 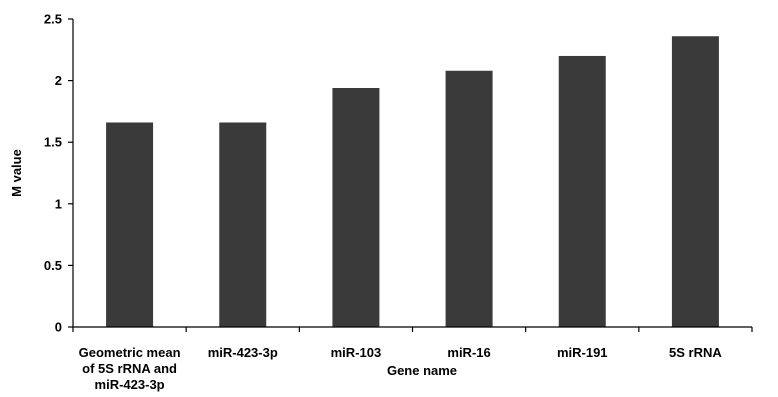 What do you see at coordinates (582, 352) in the screenshot?
I see `x-tick-label: miR-191` at bounding box center [582, 352].